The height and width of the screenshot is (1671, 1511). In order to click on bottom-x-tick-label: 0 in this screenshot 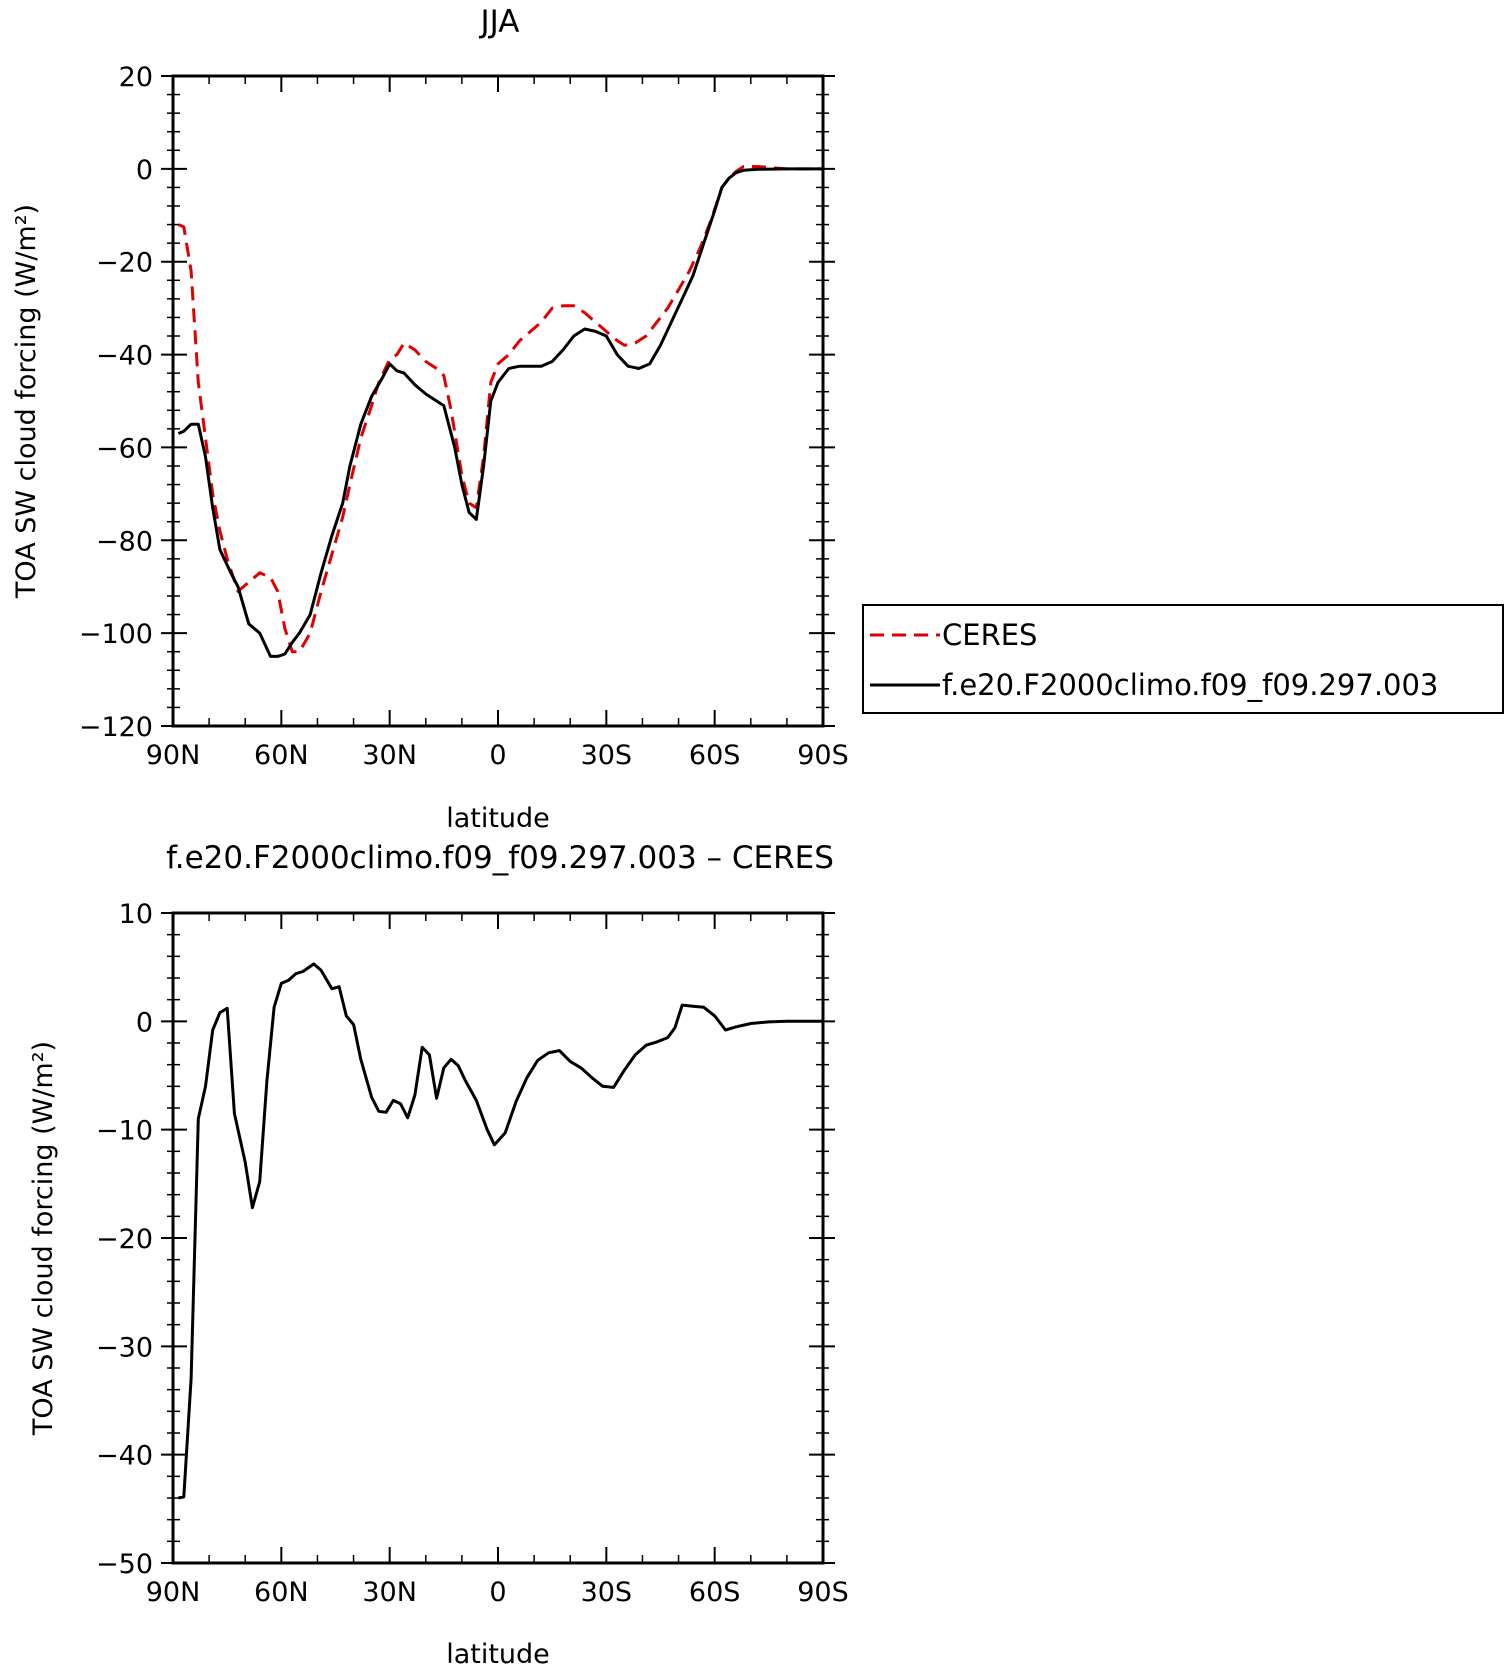, I will do `click(497, 1592)`.